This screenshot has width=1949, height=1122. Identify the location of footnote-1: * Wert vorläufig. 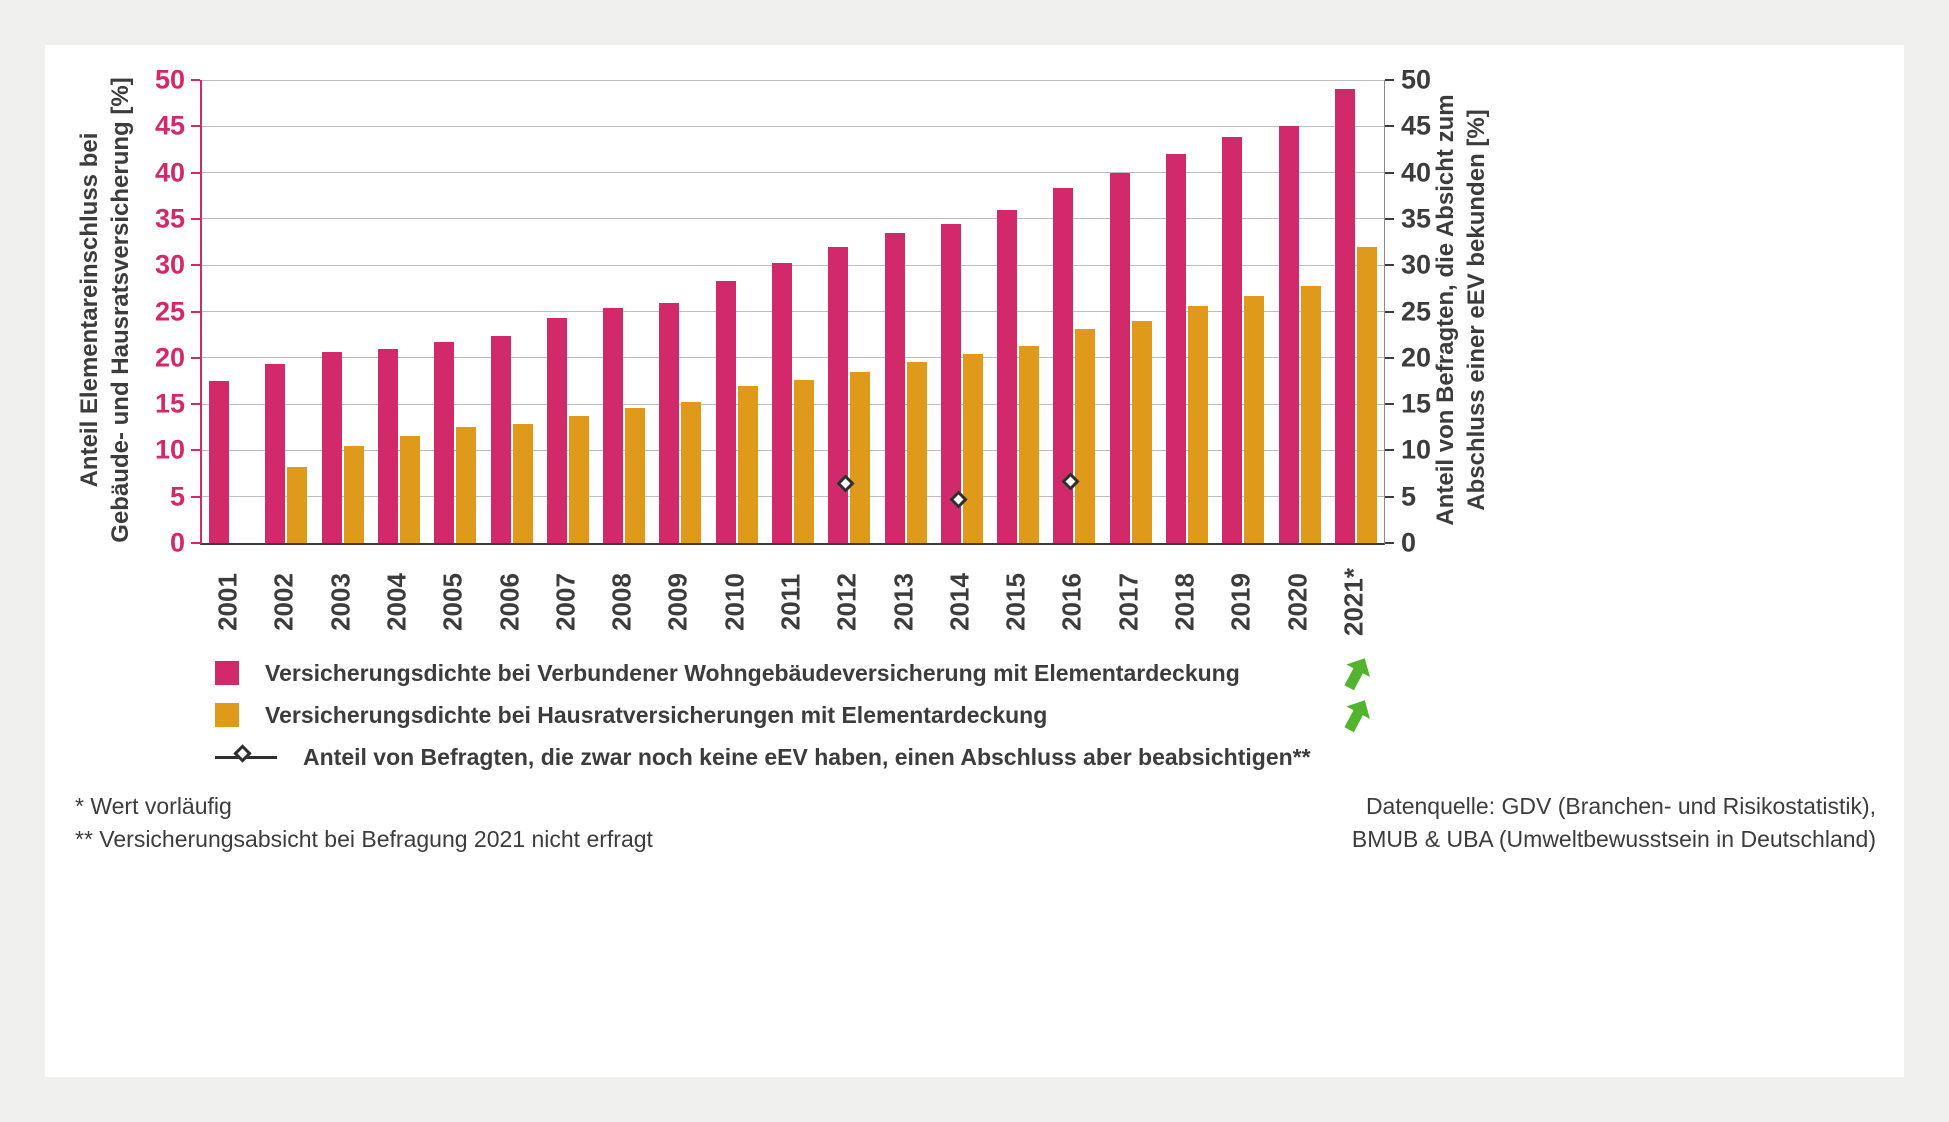
(153, 806).